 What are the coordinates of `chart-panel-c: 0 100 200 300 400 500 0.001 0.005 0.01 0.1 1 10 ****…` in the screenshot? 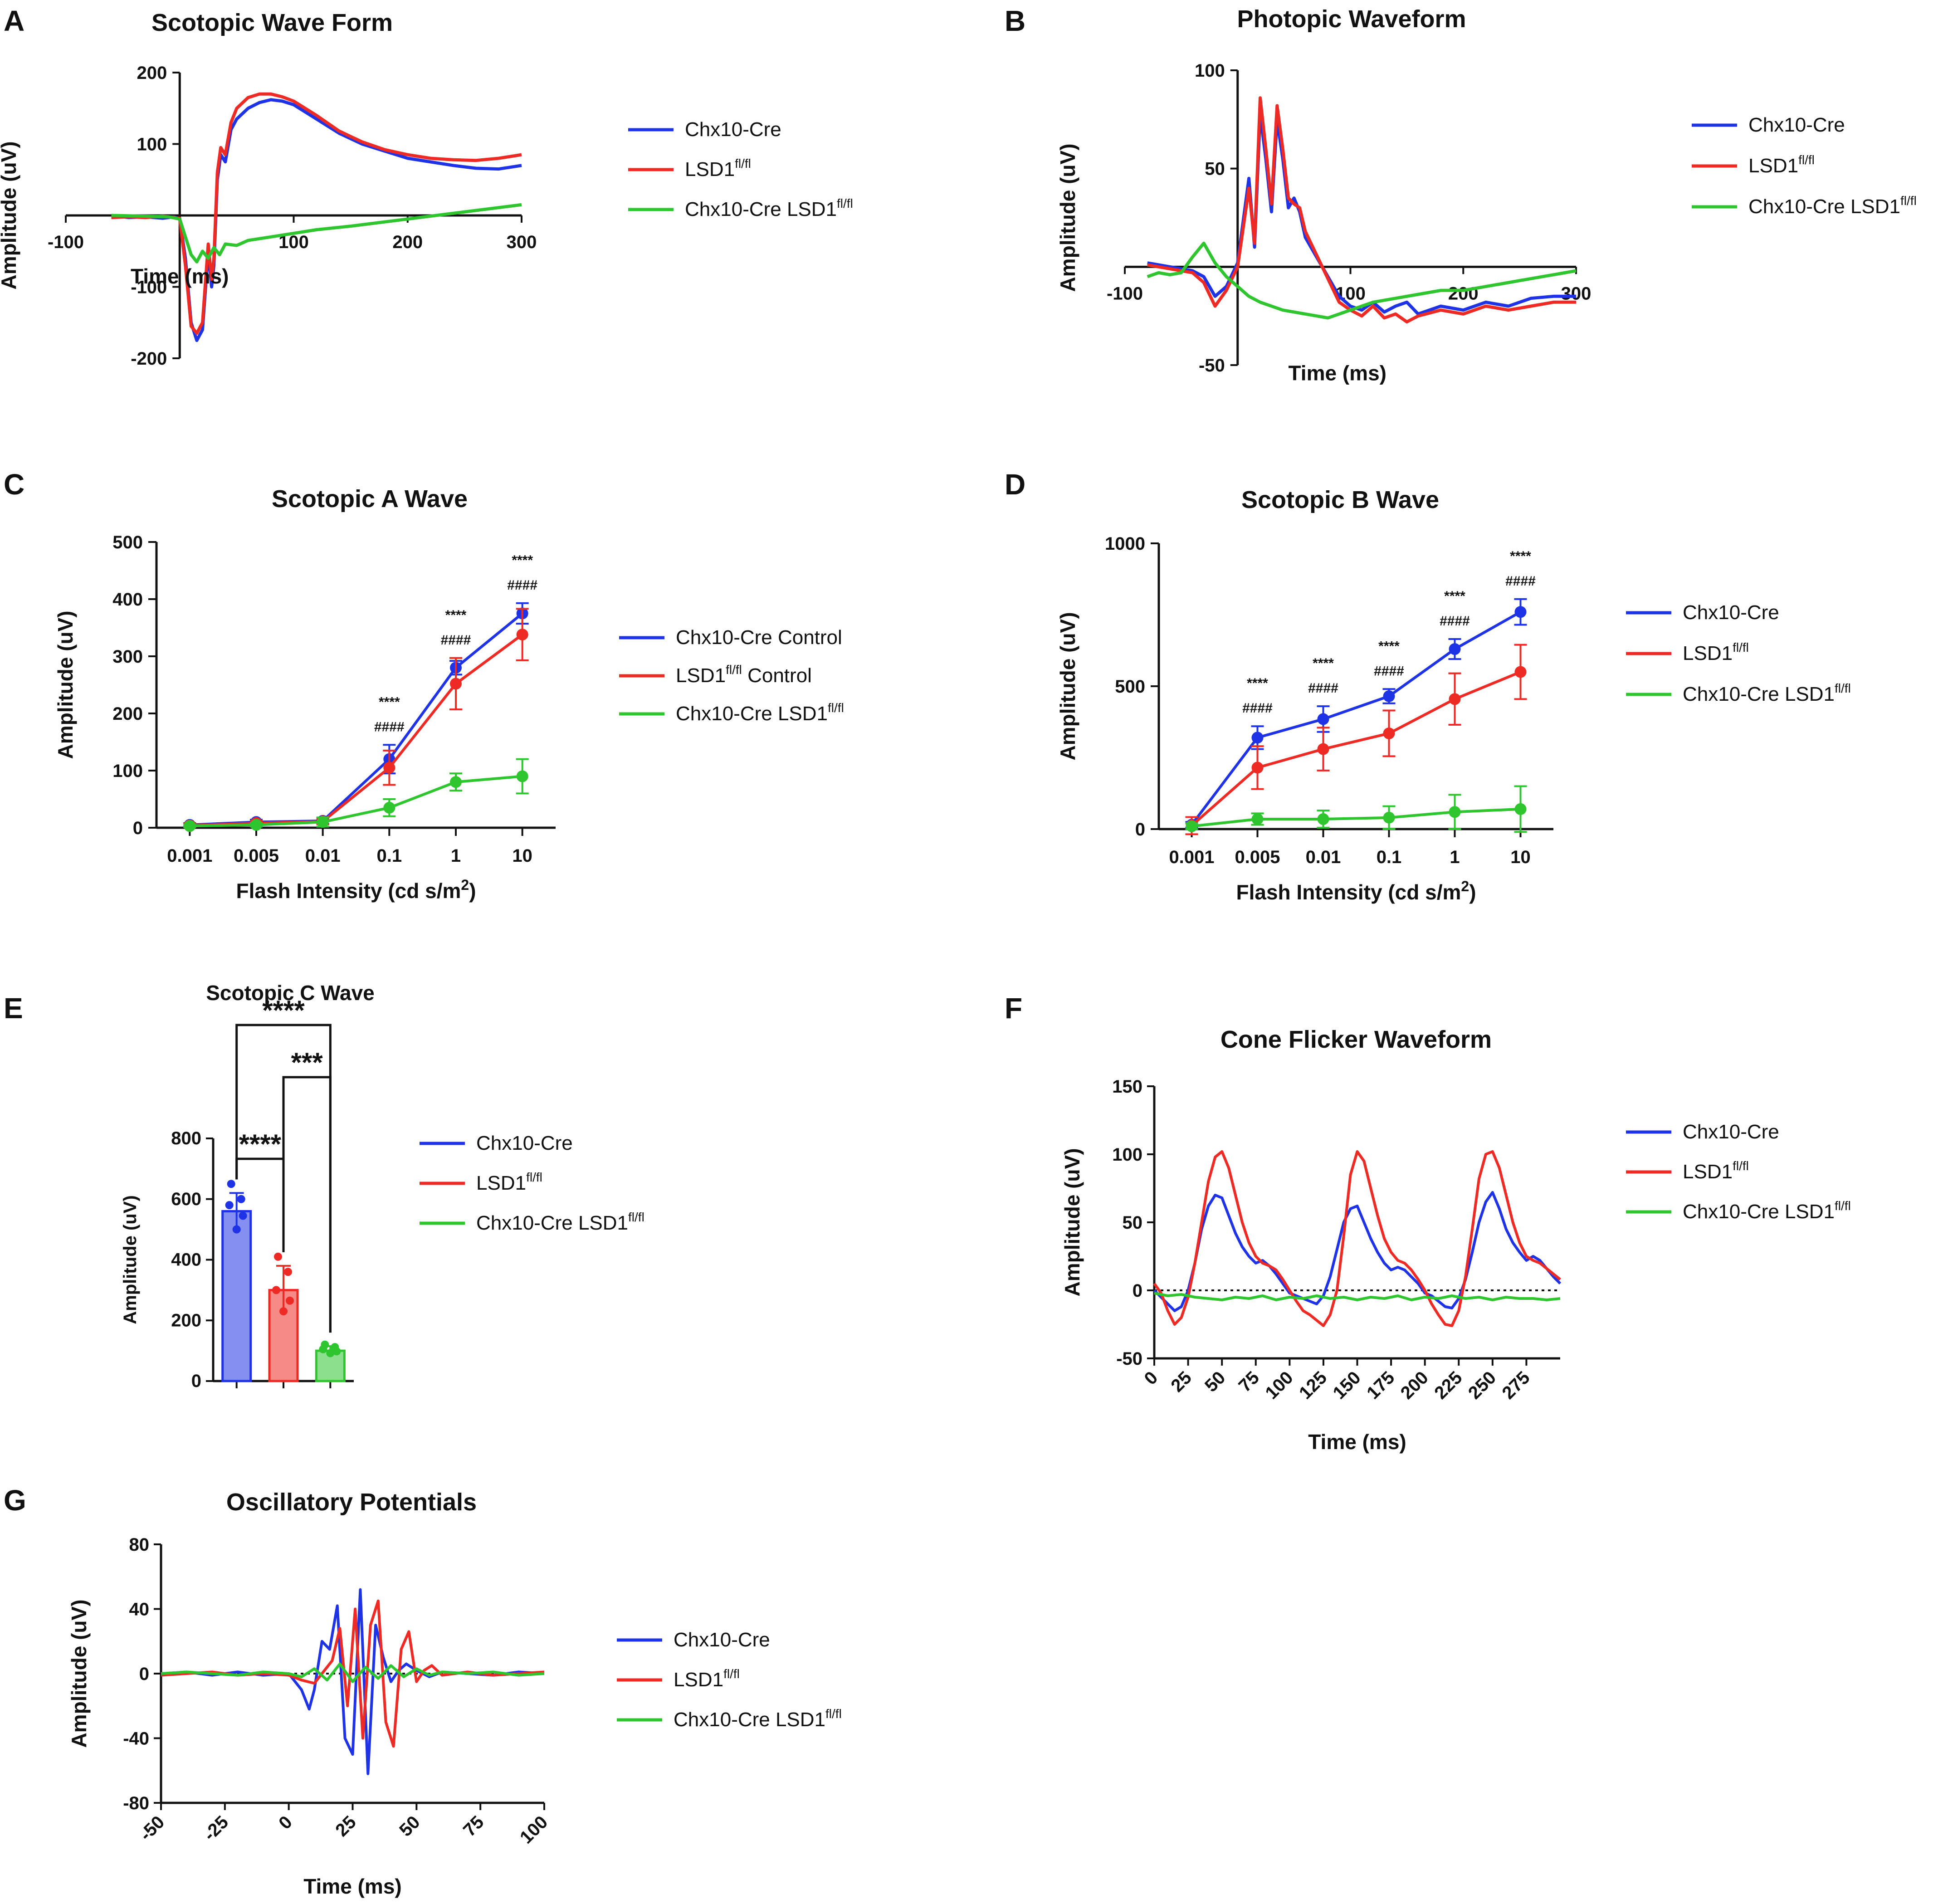 It's located at (449, 694).